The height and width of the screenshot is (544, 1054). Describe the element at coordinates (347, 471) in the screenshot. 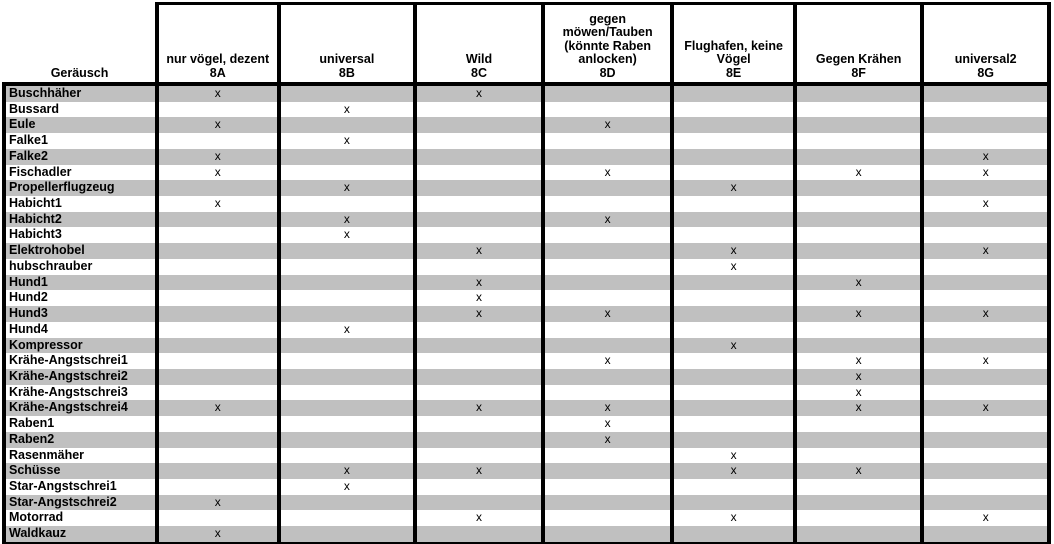

I see `mark-cell-8B: x` at that location.